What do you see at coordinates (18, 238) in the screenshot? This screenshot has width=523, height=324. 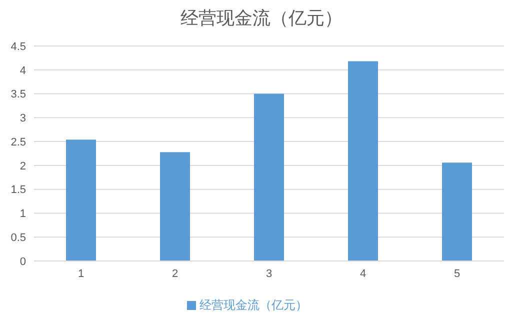 I see `y-tick-label: 0.5` at bounding box center [18, 238].